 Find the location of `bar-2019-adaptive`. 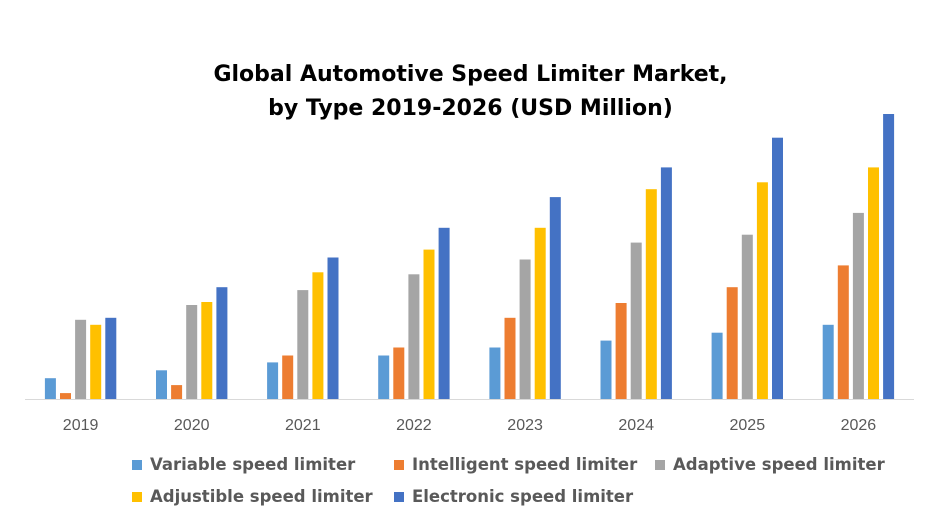

bar-2019-adaptive is located at coordinates (81, 359).